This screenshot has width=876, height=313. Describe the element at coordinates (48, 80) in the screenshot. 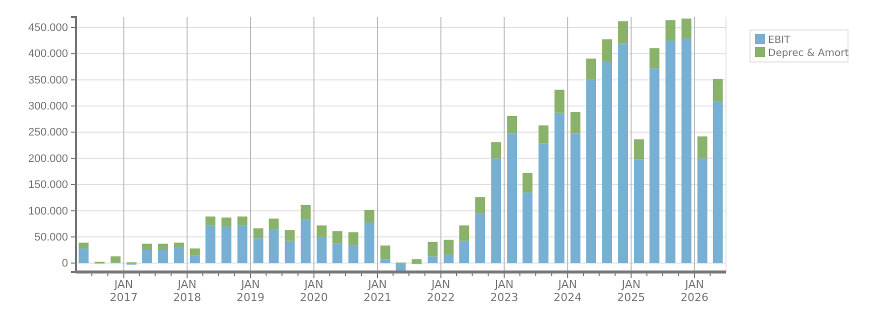

I see `y-tick-label: 350.000` at that location.